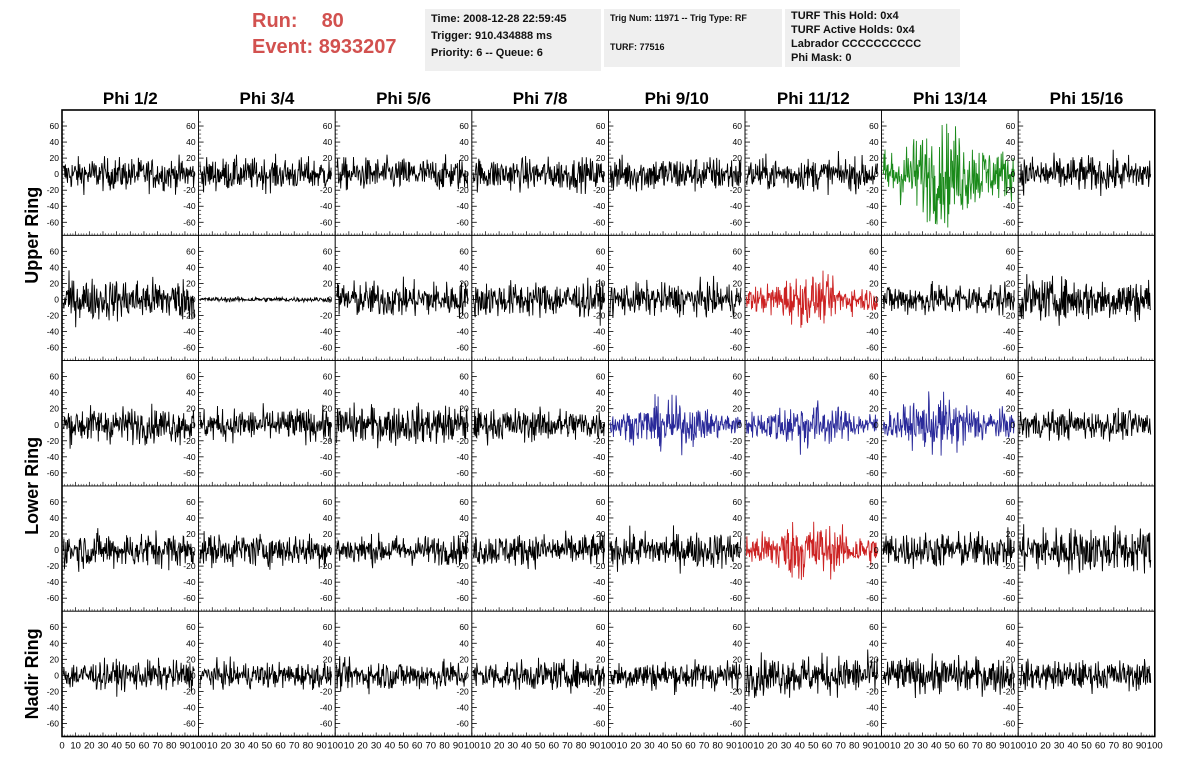  What do you see at coordinates (1032, 746) in the screenshot?
I see `x-tick-label: 10` at bounding box center [1032, 746].